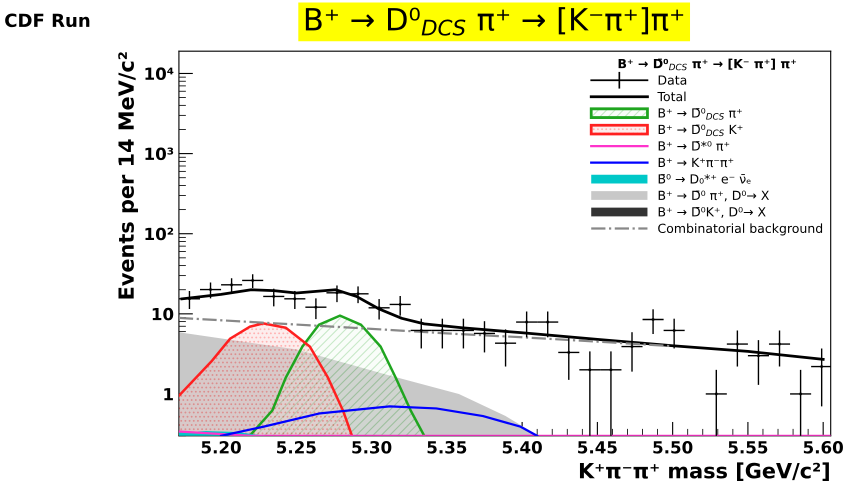 This screenshot has width=852, height=487. Describe the element at coordinates (296, 447) in the screenshot. I see `x-tick-label: 5.25` at that location.